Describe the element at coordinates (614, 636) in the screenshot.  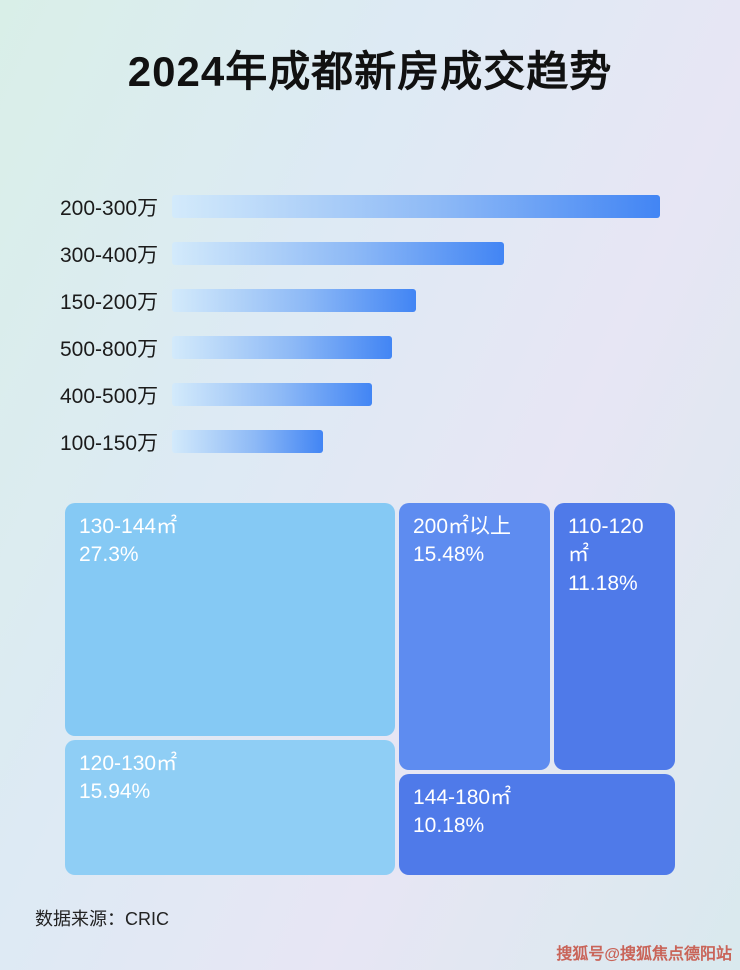
I see `treemap-block-110-120: 110-120㎡ 11.18%` at that location.